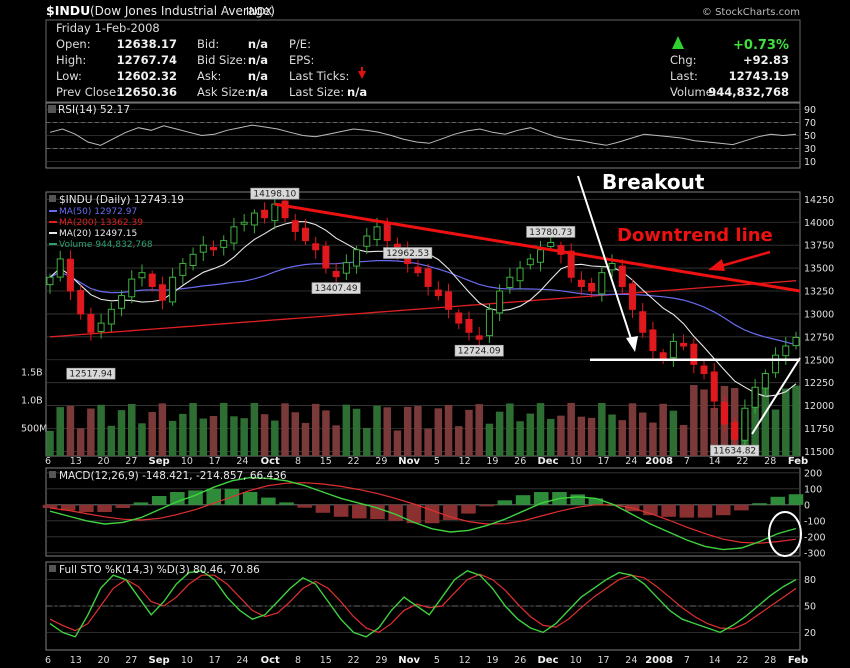  Describe the element at coordinates (547, 461) in the screenshot. I see `x-tick-label: Dec` at that location.